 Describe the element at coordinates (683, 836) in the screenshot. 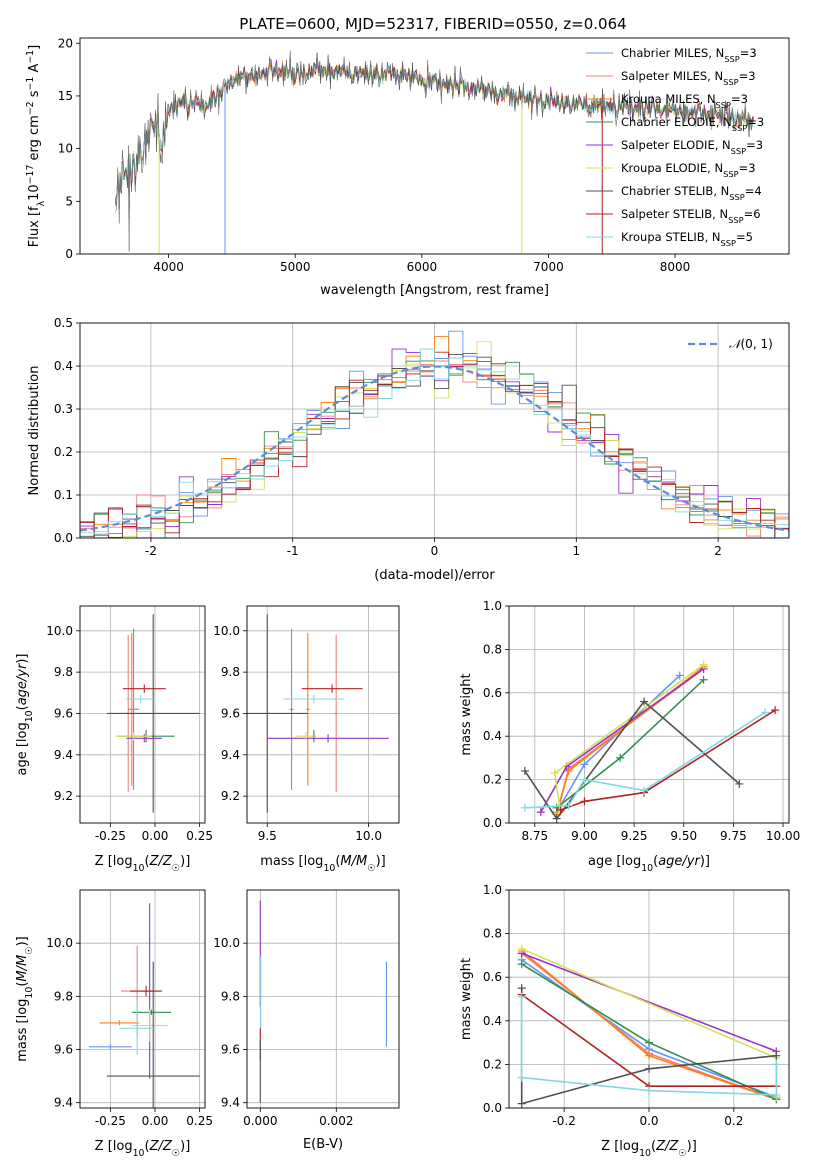

I see `x-tick-label: 9.50` at that location.